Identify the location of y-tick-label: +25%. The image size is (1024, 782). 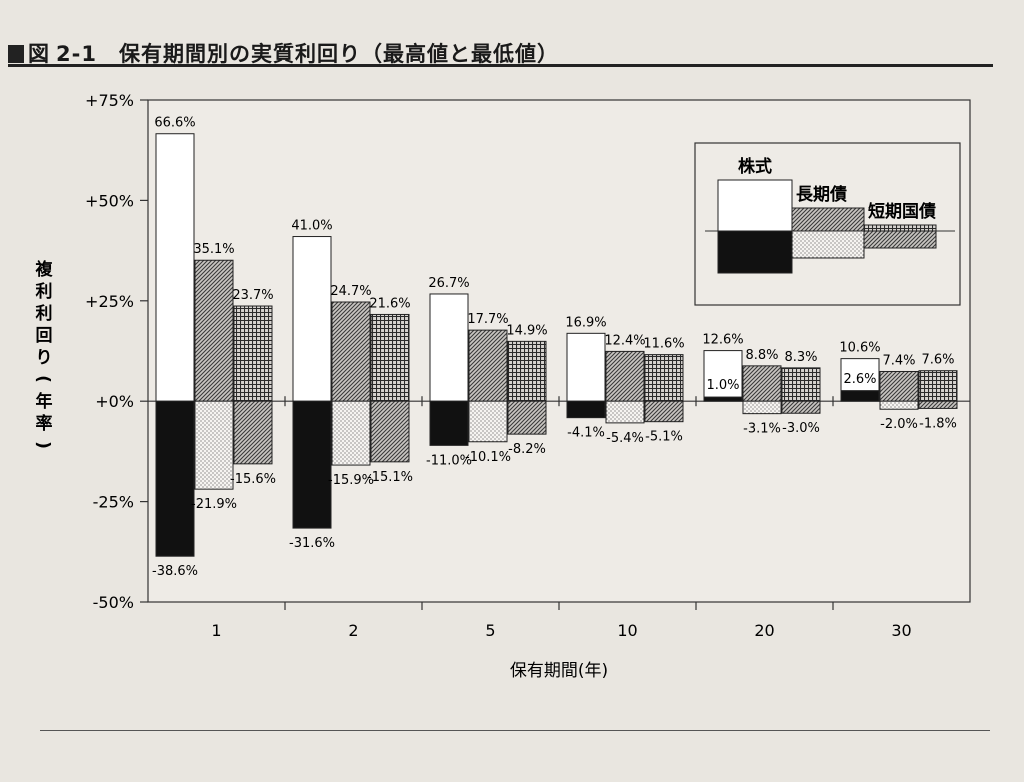
(109, 301).